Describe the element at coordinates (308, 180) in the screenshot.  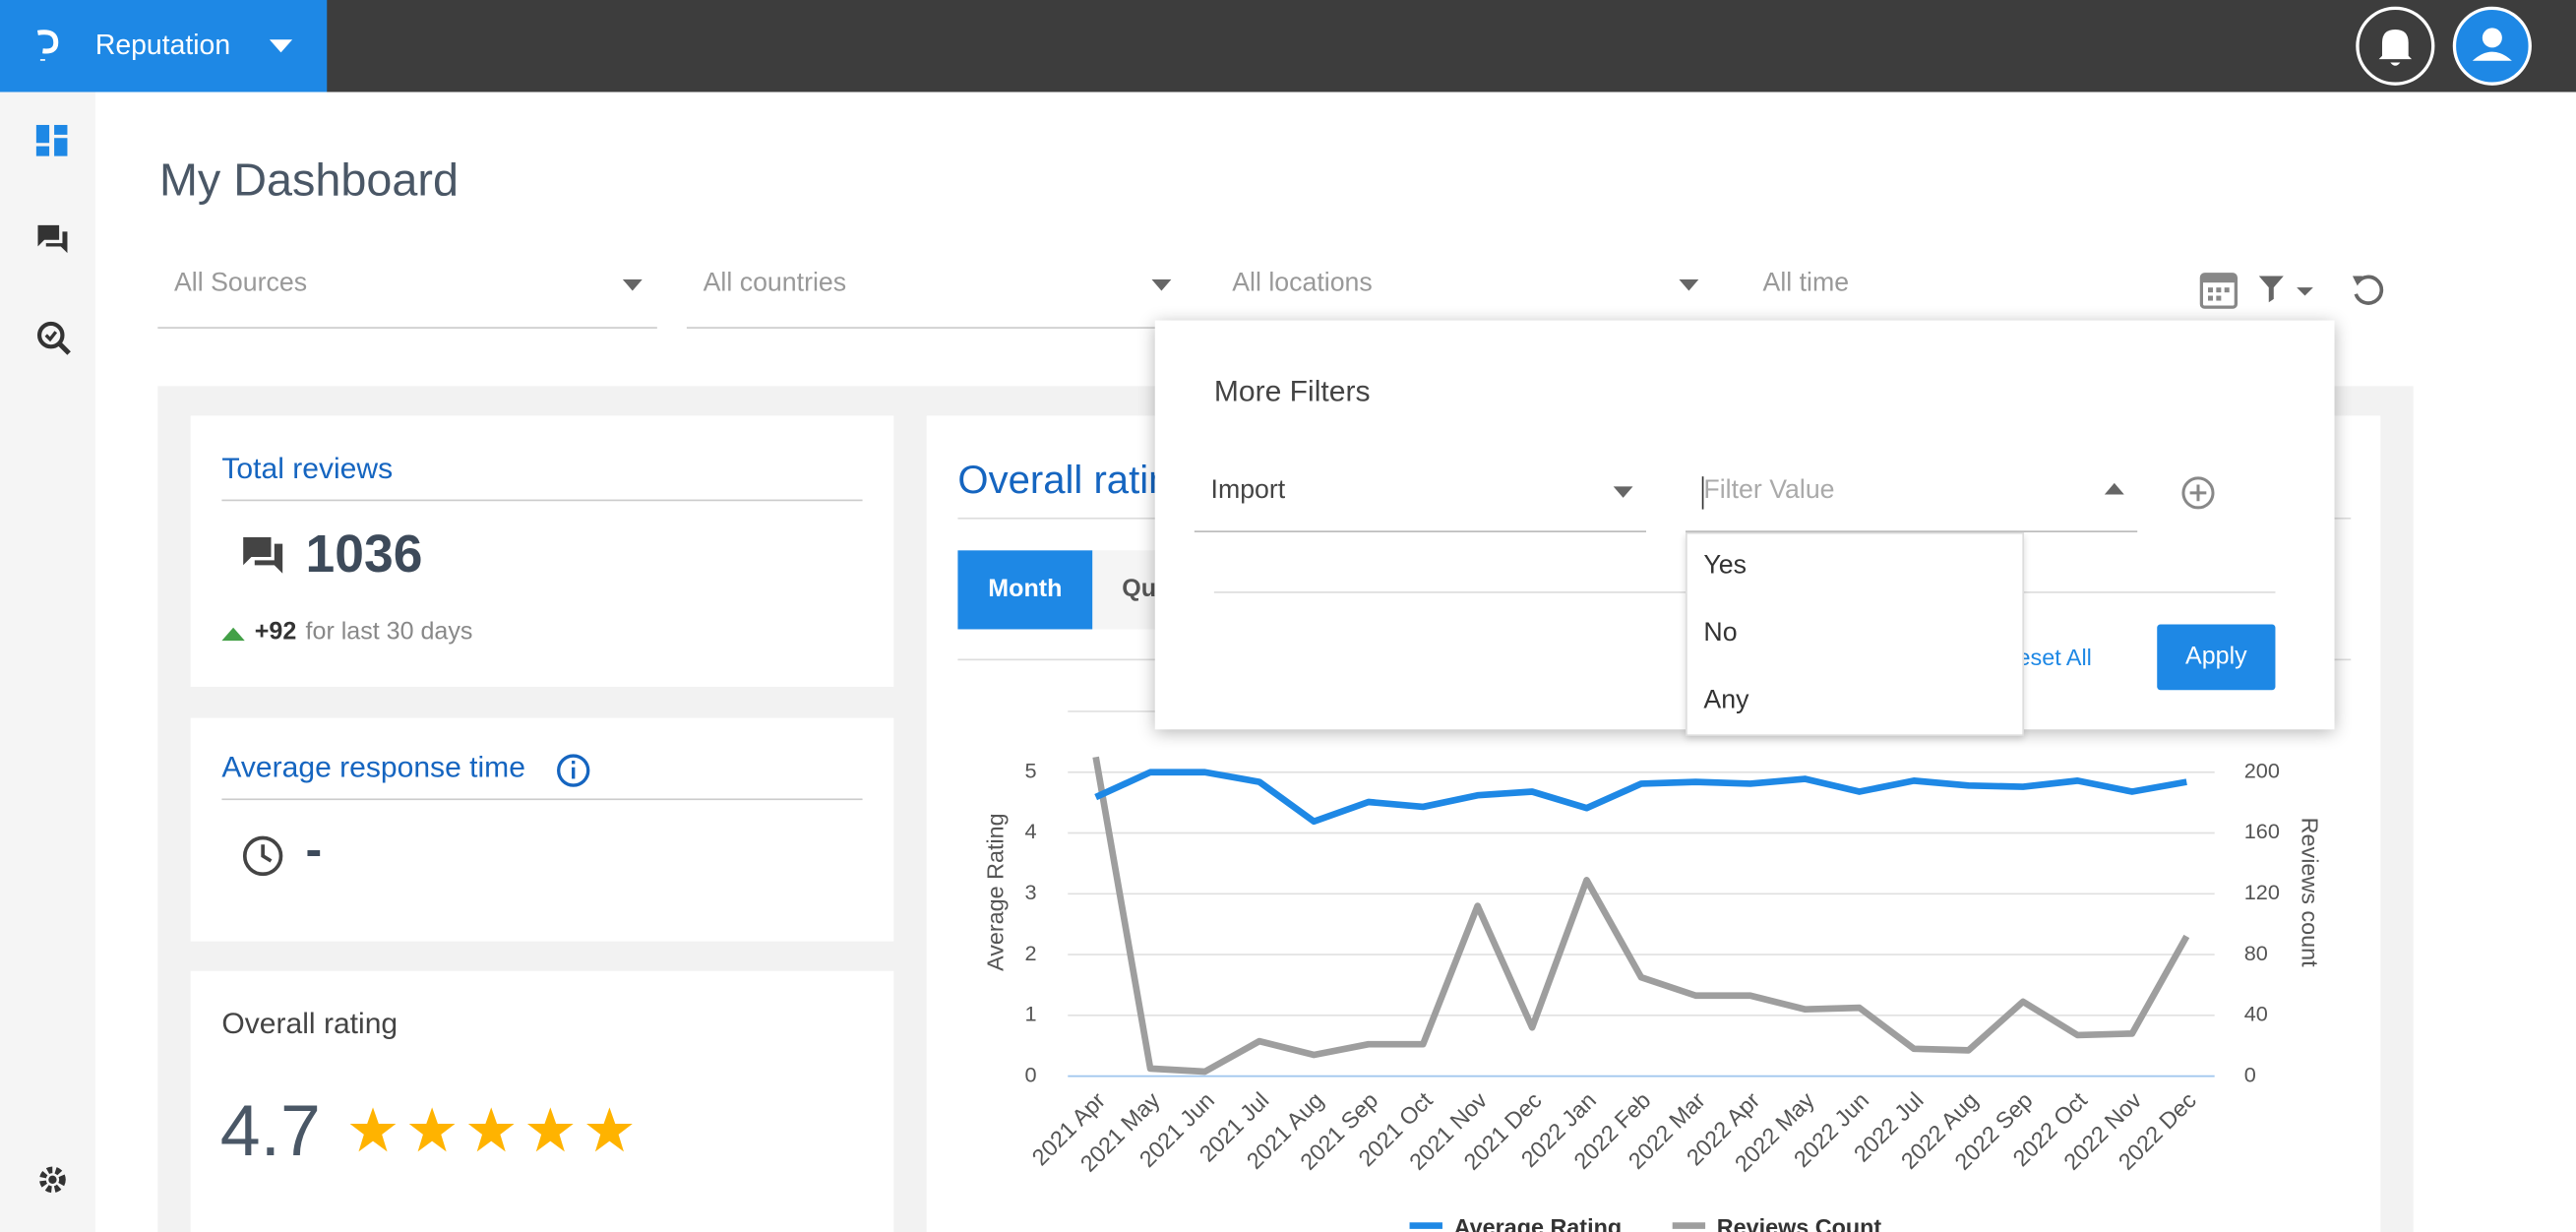
I see `page-title: My Dashboard` at that location.